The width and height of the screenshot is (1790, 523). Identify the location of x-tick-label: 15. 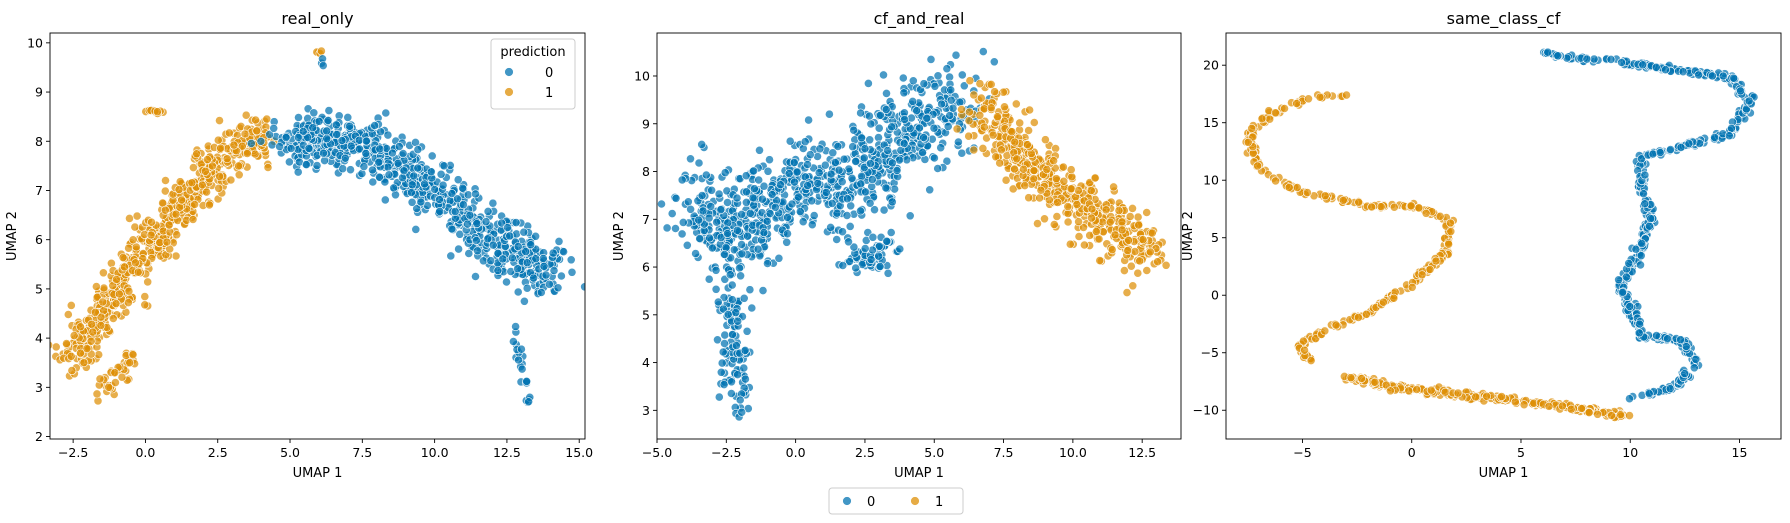
(1740, 452).